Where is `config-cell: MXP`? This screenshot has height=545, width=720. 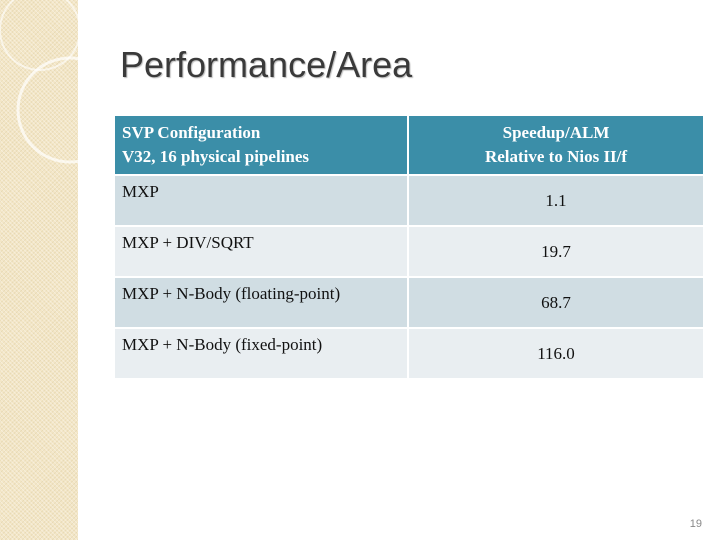 config-cell: MXP is located at coordinates (261, 200).